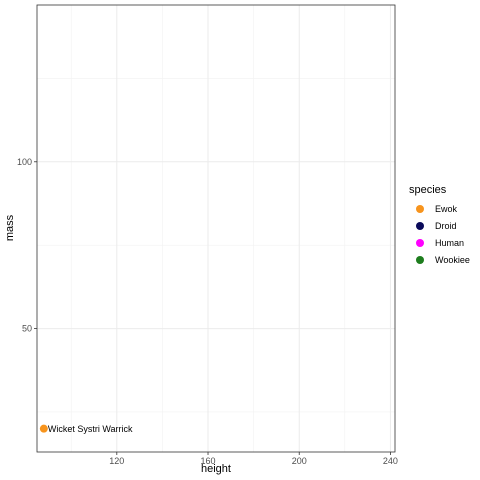  I want to click on data-points: Wicket Systri Warrick, so click(86, 429).